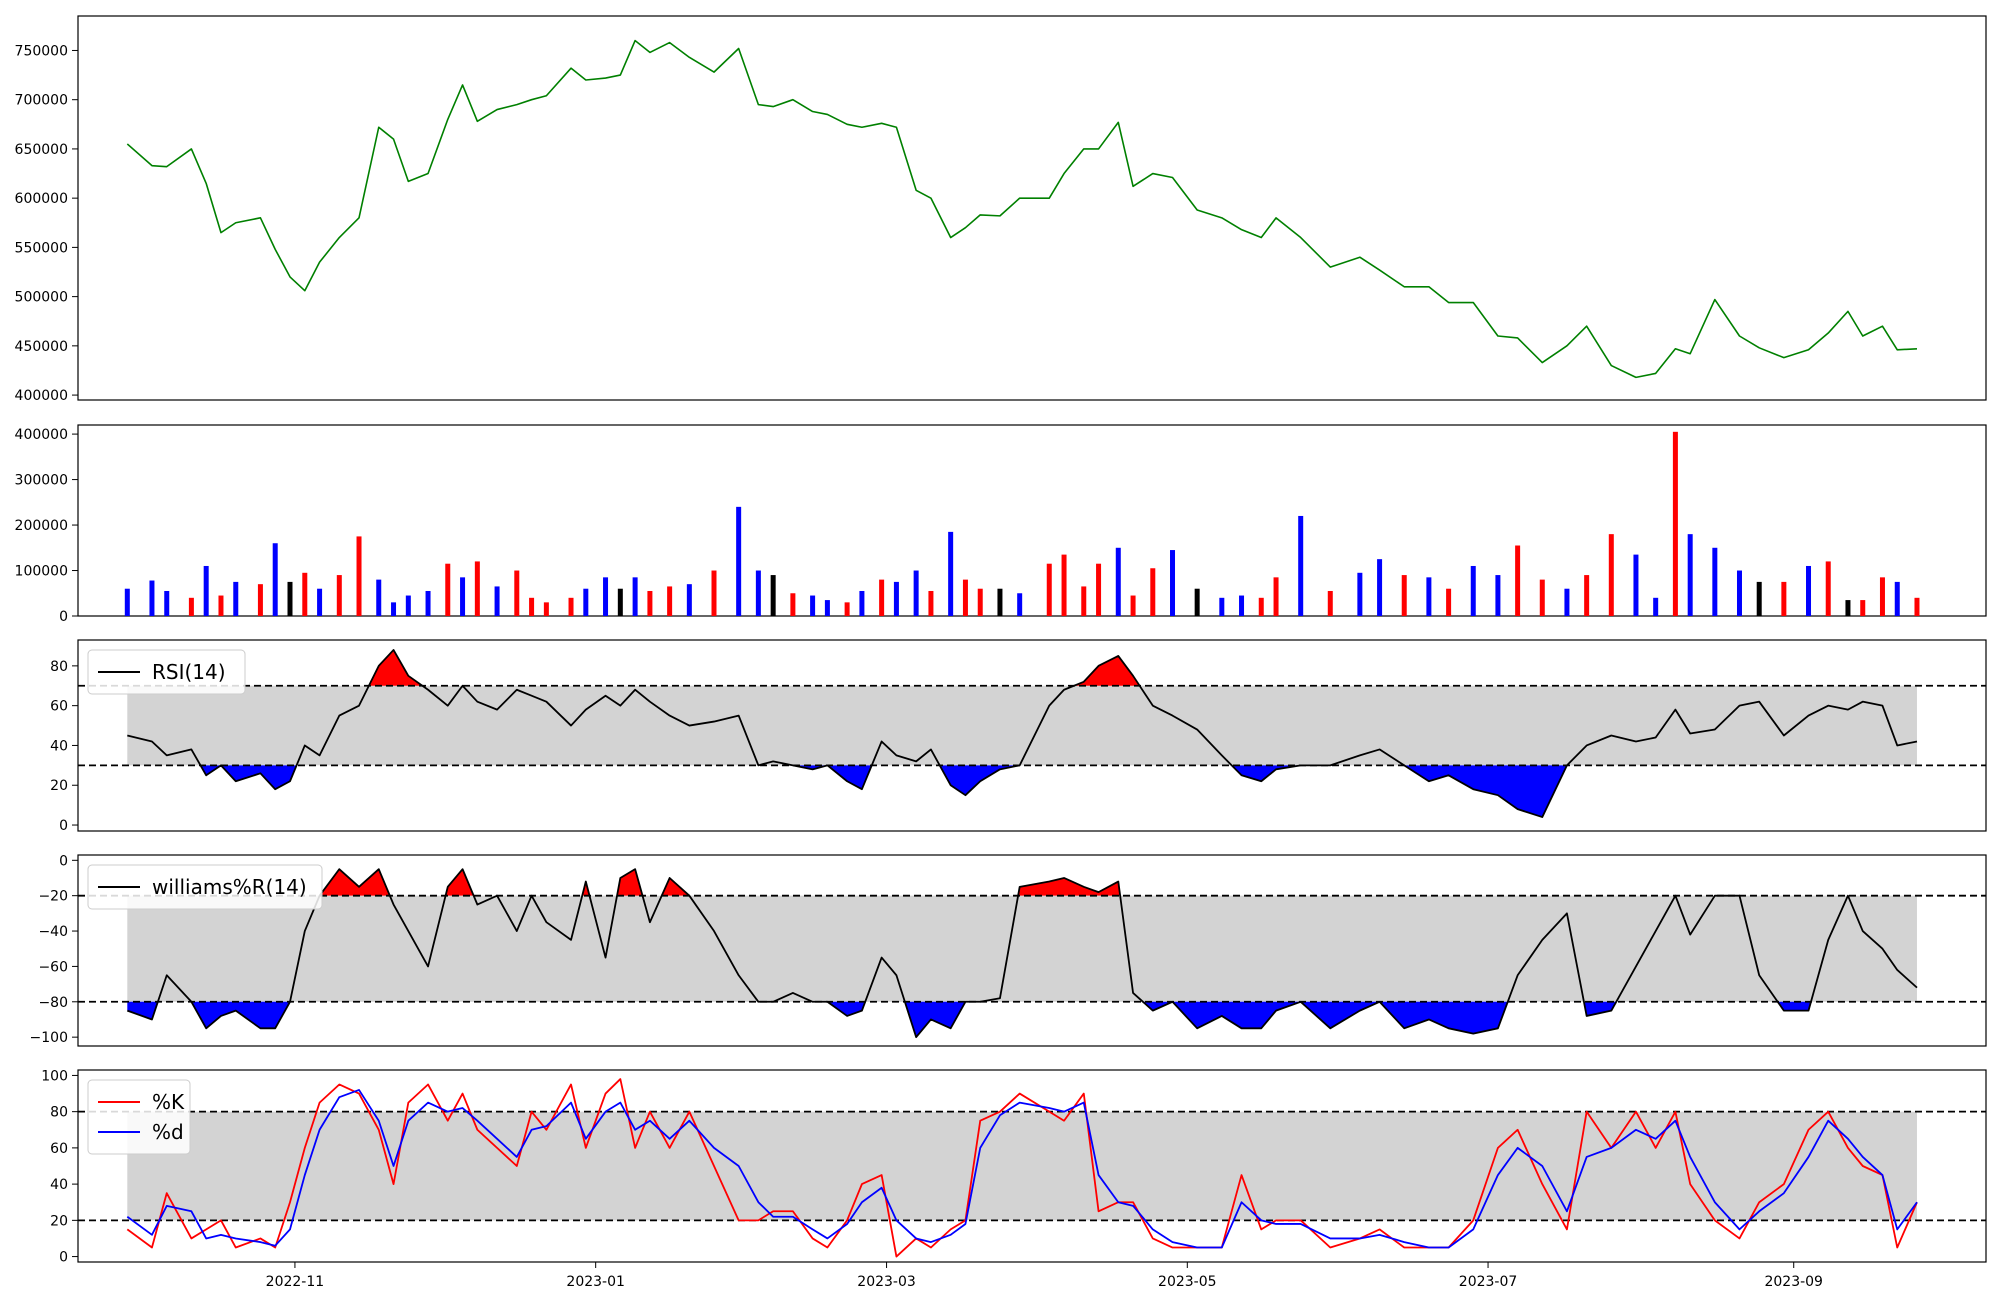  What do you see at coordinates (595, 1282) in the screenshot?
I see `x-tick-label: 2023-01` at bounding box center [595, 1282].